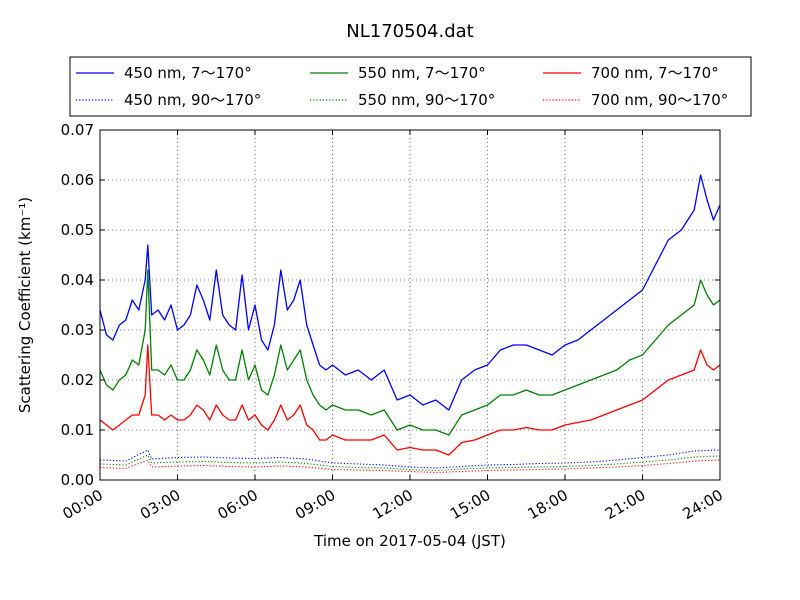  I want to click on y-tick-label: 0.00, so click(77, 480).